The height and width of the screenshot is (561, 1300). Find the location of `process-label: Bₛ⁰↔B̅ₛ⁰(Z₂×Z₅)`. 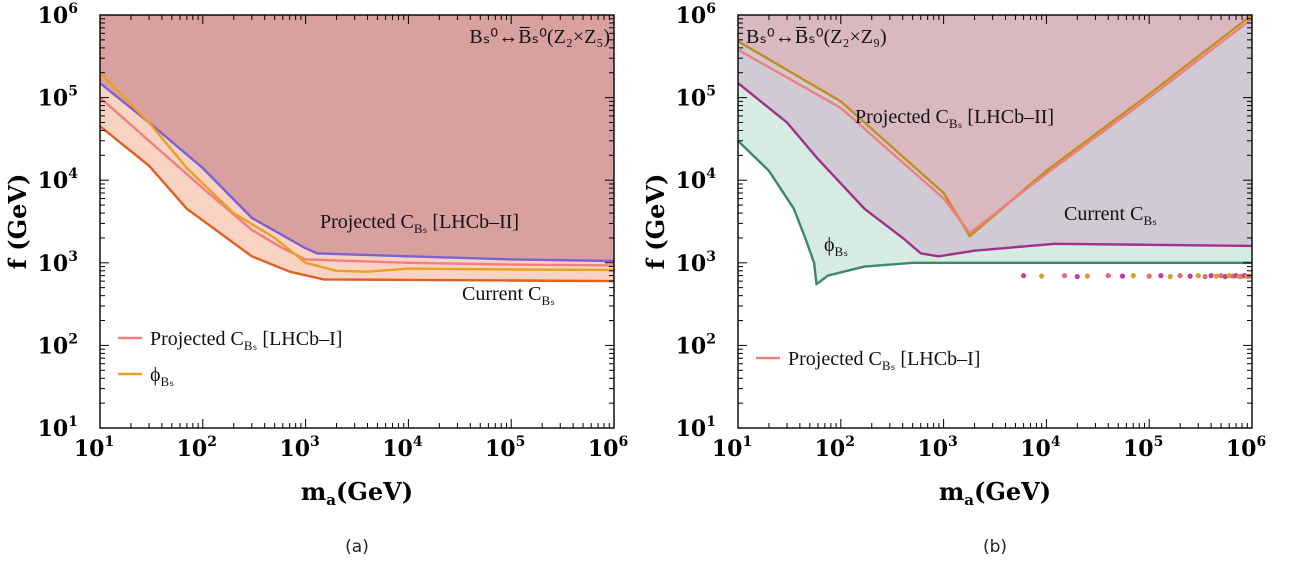

process-label: Bₛ⁰↔B̅ₛ⁰(Z₂×Z₅) is located at coordinates (539, 37).